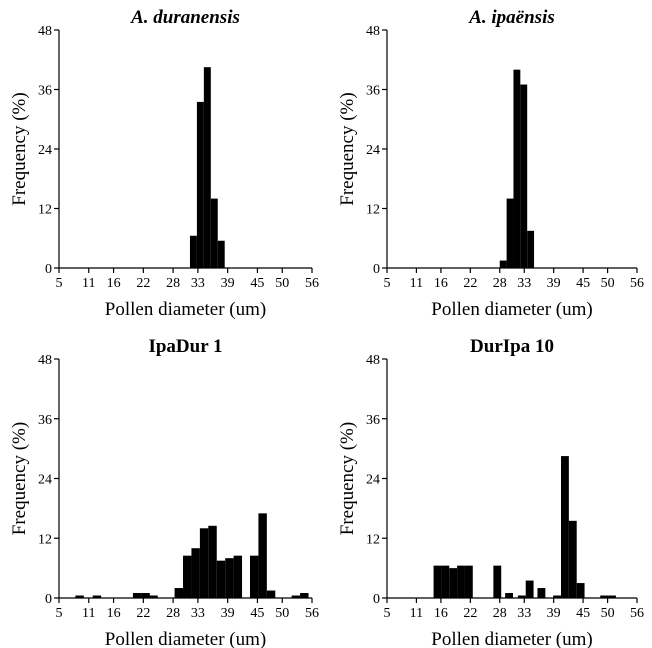 This screenshot has width=652, height=648. What do you see at coordinates (511, 17) in the screenshot?
I see `panel-title: A. ipaënsis` at bounding box center [511, 17].